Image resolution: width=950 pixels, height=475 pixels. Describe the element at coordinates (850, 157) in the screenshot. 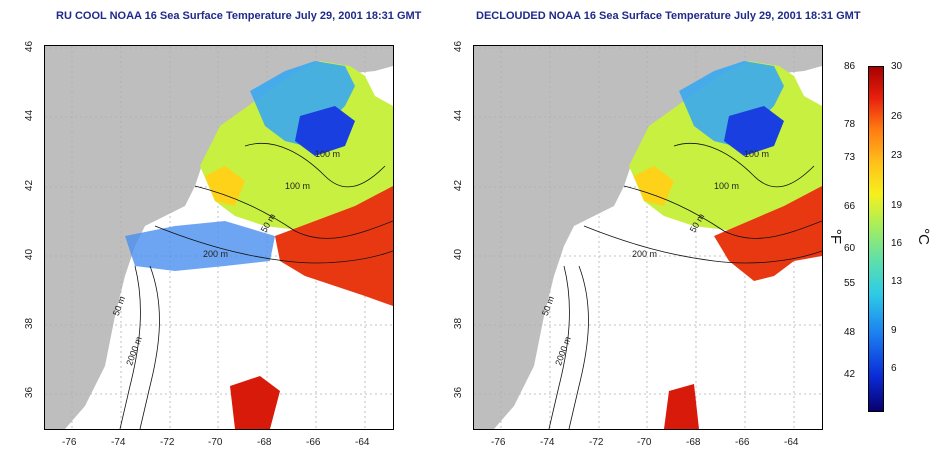

I see `colorbar-fahrenheit-label: 73` at that location.